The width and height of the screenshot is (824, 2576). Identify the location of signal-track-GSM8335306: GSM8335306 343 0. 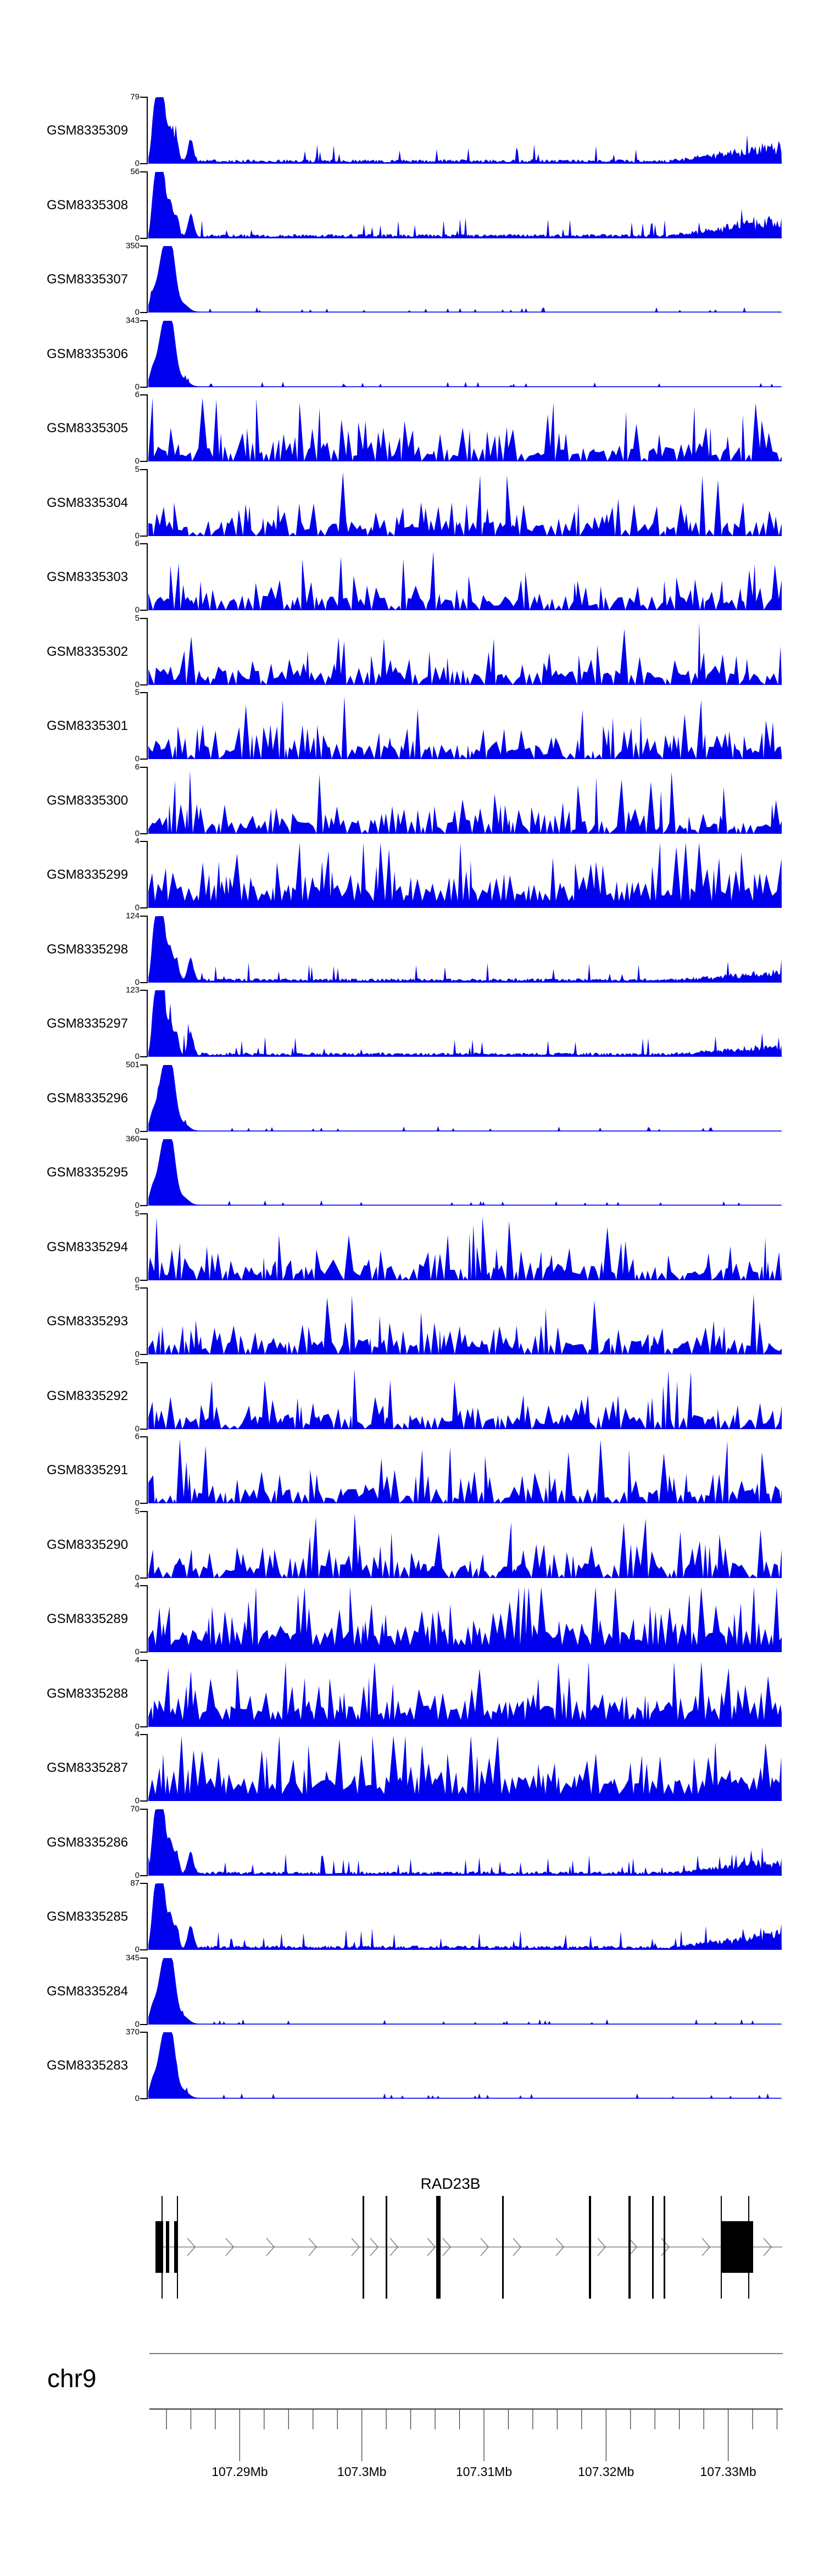
(412, 354).